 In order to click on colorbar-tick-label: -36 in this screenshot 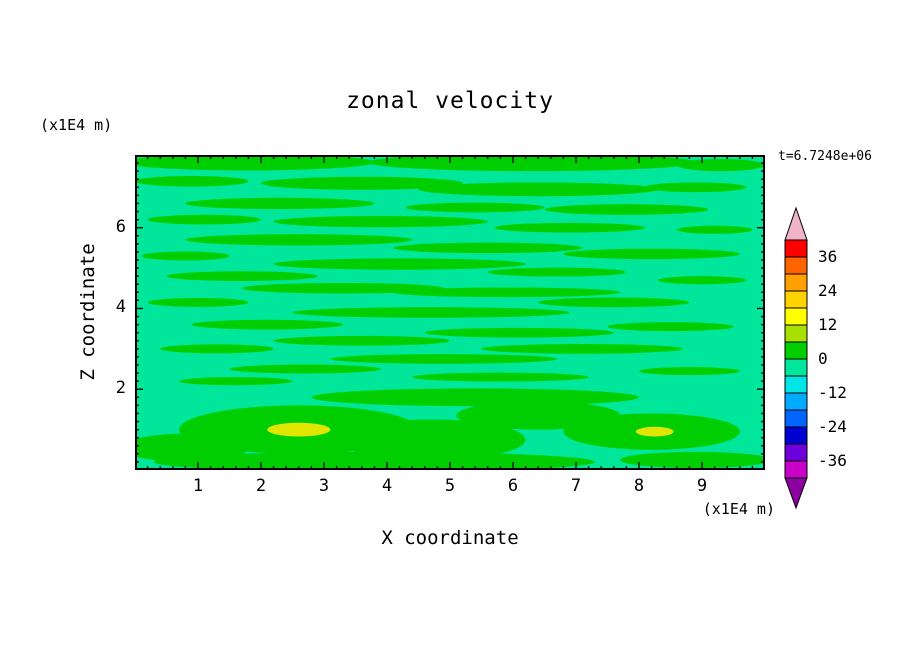, I will do `click(832, 460)`.